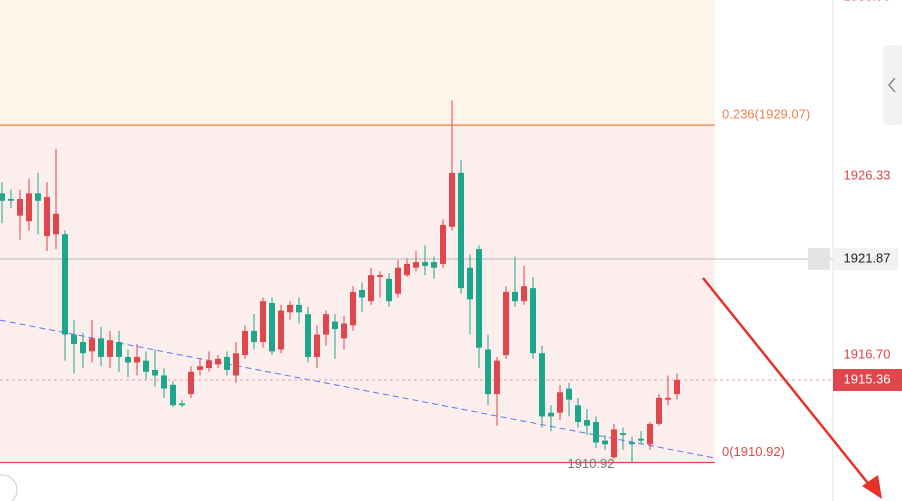  What do you see at coordinates (872, 487) in the screenshot?
I see `arrow-head` at bounding box center [872, 487].